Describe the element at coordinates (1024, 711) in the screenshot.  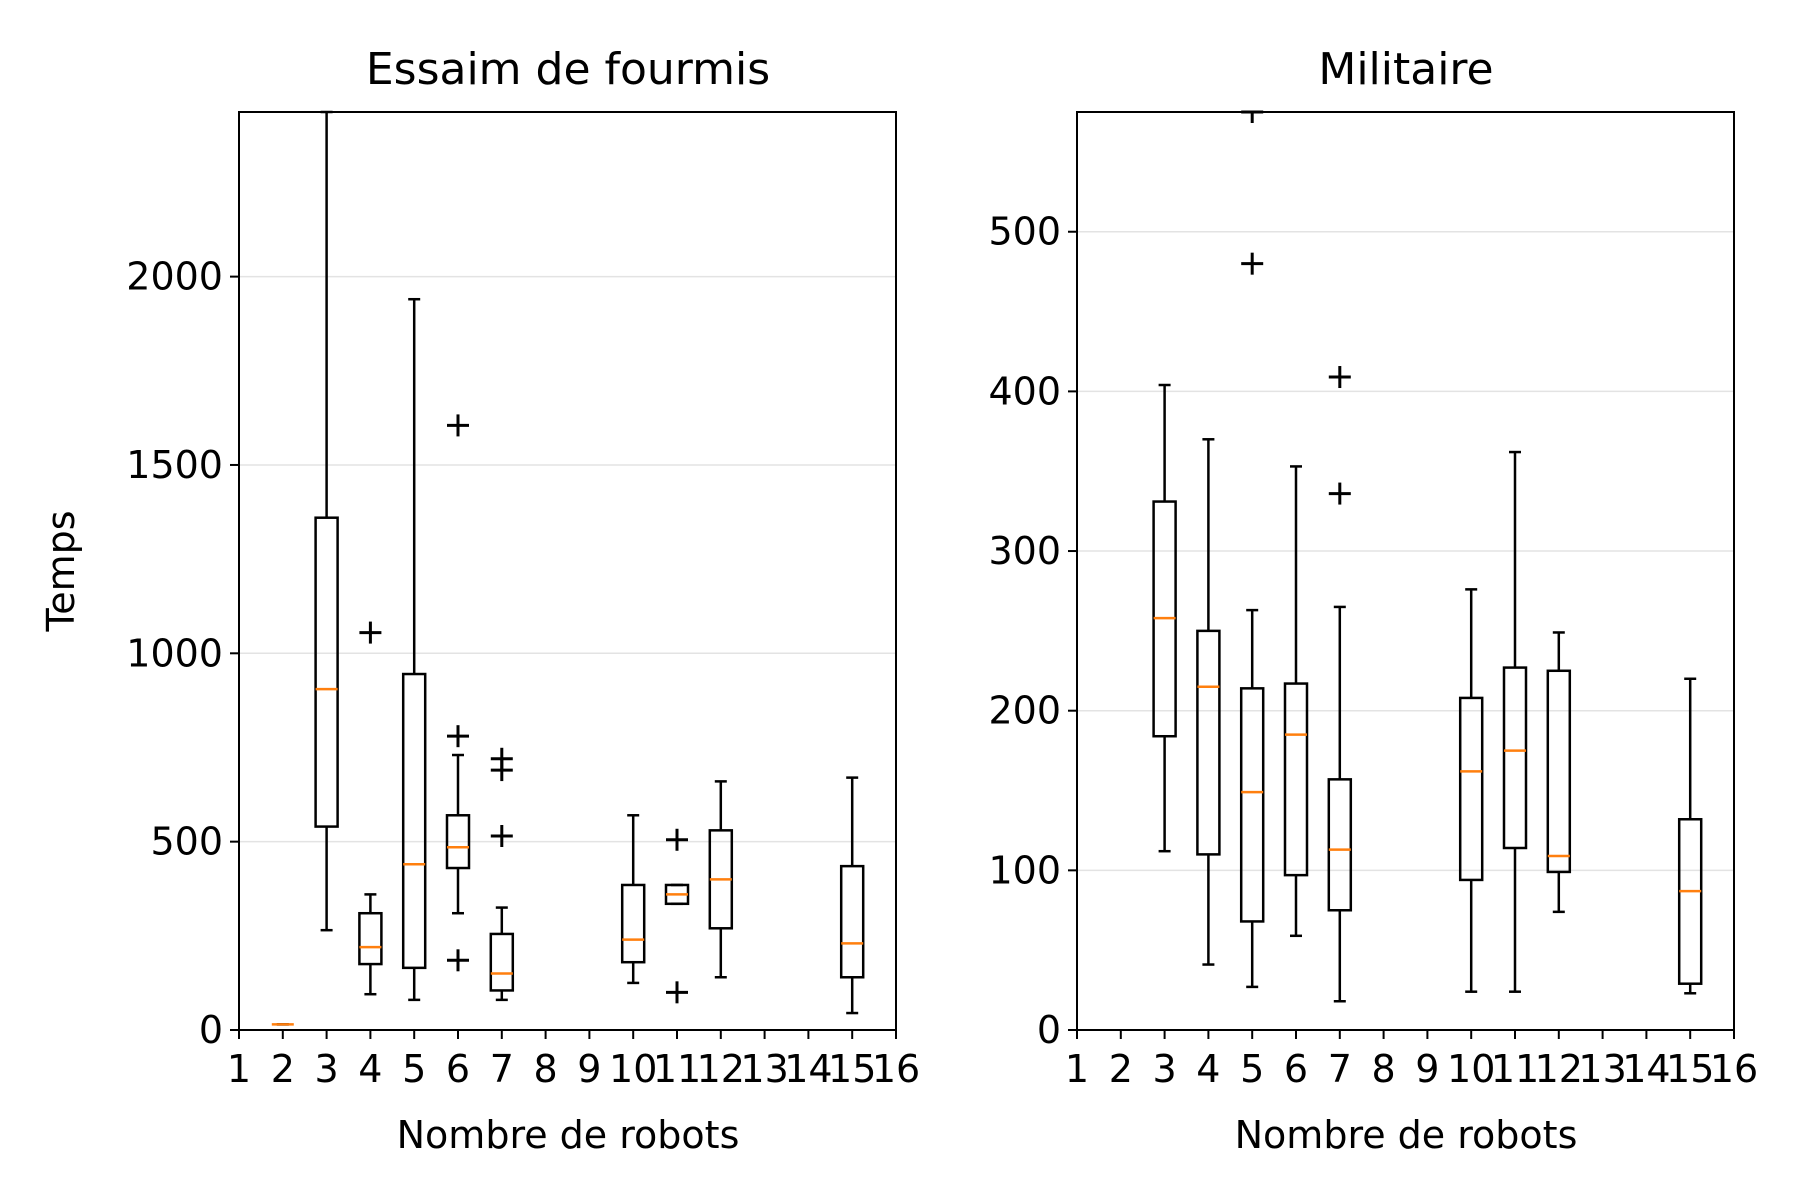
I see `y-tick-label: 200` at that location.